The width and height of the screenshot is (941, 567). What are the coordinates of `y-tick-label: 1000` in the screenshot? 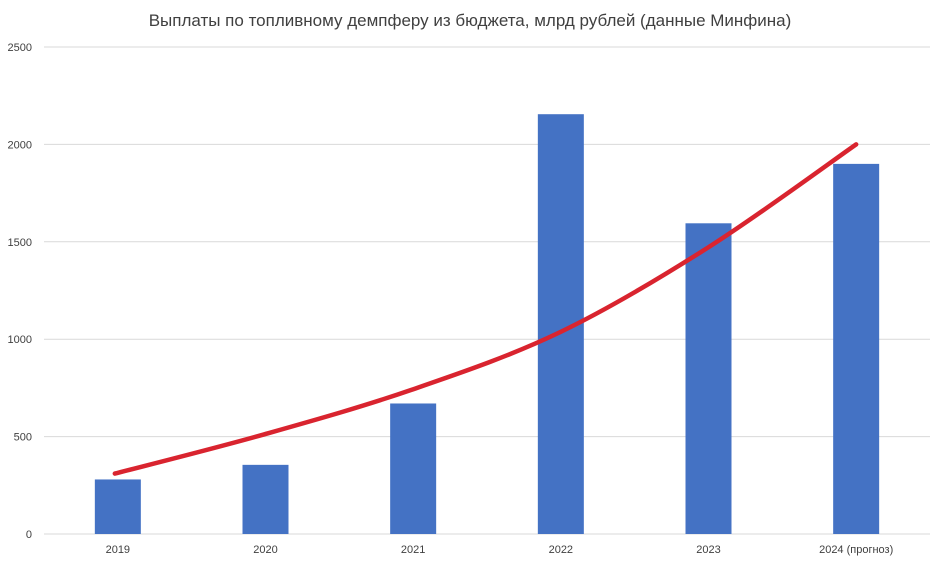 It's located at (20, 340).